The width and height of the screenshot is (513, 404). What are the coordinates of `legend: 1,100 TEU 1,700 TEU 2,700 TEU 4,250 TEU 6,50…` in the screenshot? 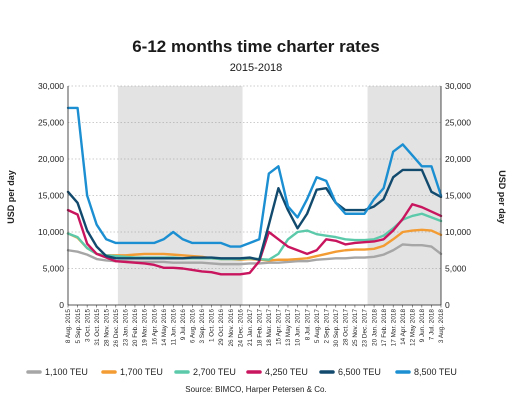 It's located at (241, 372).